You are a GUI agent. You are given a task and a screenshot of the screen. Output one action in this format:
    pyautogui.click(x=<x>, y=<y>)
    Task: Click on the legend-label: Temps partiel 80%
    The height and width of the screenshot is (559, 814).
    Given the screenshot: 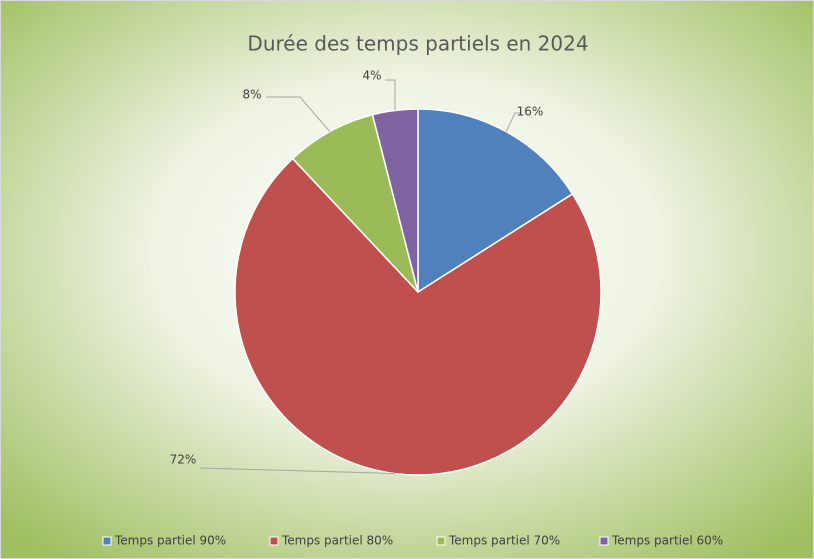 What is the action you would take?
    pyautogui.click(x=337, y=541)
    